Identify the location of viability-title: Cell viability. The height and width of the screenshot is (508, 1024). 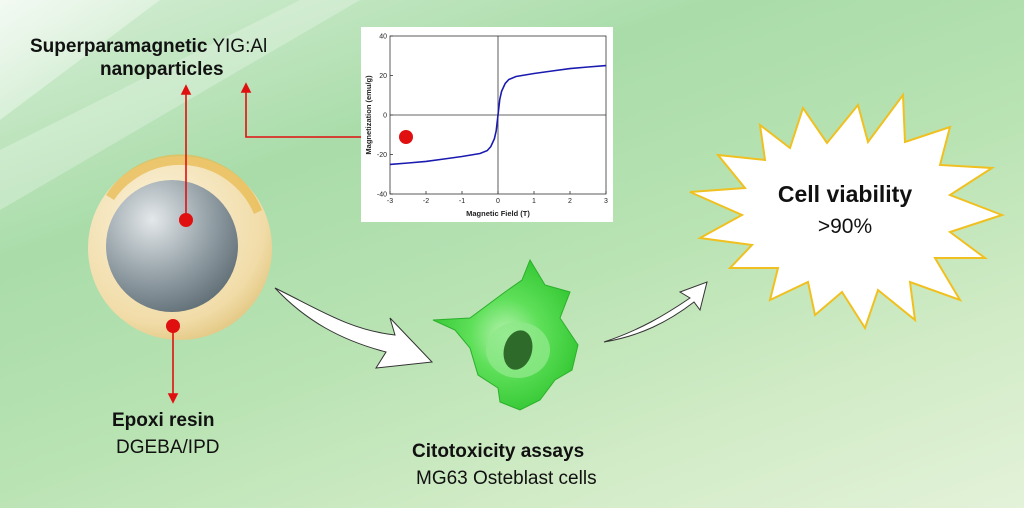
(845, 194).